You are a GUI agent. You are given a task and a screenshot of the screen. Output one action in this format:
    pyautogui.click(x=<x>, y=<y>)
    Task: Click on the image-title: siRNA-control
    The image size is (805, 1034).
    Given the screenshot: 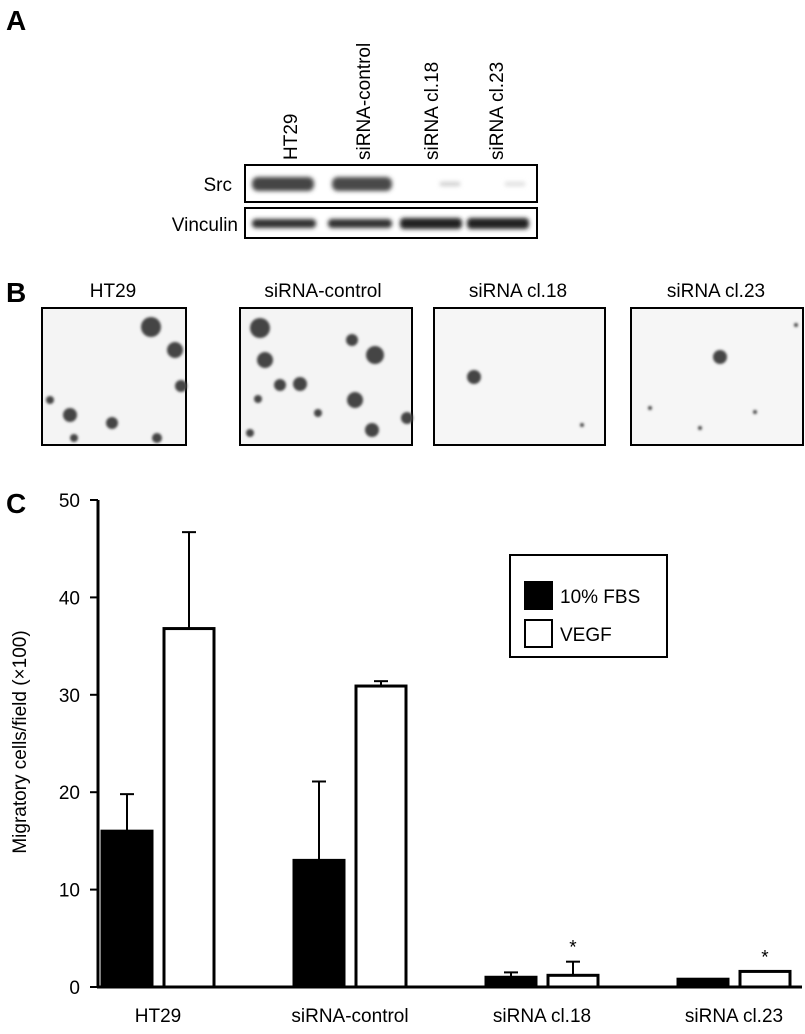 What is the action you would take?
    pyautogui.click(x=322, y=291)
    